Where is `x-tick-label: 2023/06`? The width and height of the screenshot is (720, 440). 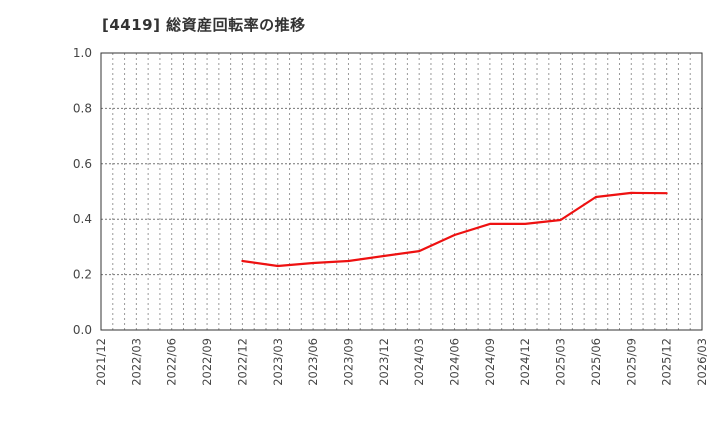 x-tick-label: 2023/06 is located at coordinates (313, 362).